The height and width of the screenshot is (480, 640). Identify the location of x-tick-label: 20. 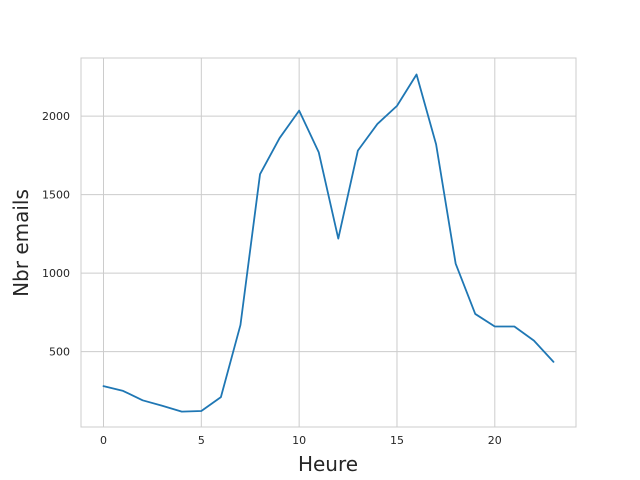
(495, 440).